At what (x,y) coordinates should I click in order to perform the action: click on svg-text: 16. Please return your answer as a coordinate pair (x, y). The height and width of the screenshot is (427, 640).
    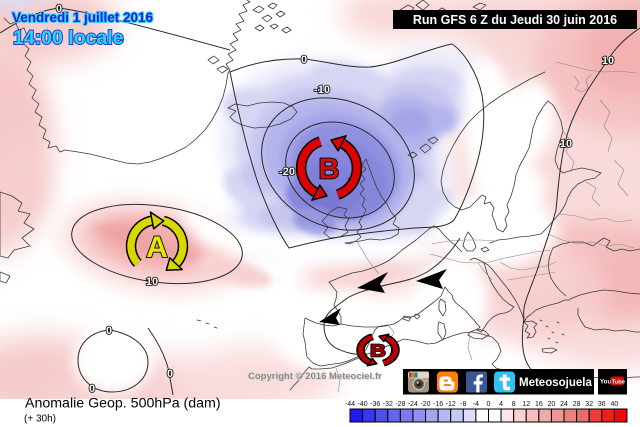
    Looking at the image, I should click on (539, 404).